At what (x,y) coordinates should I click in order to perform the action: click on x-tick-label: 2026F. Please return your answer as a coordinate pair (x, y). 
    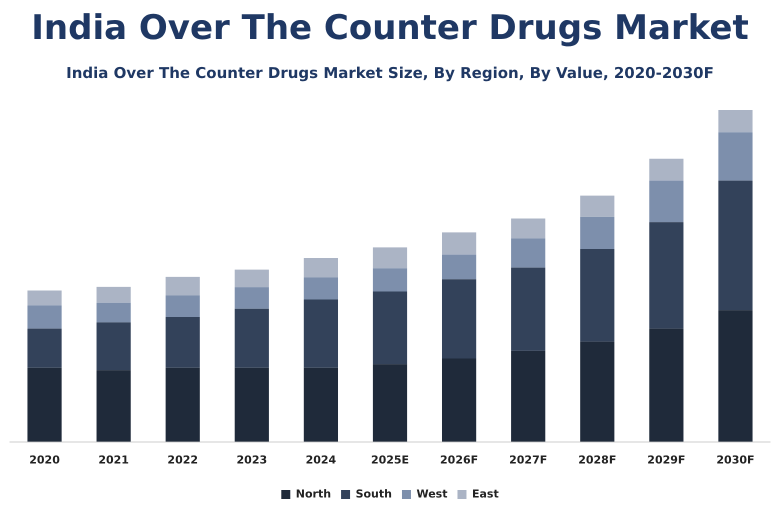
    Looking at the image, I should click on (459, 459).